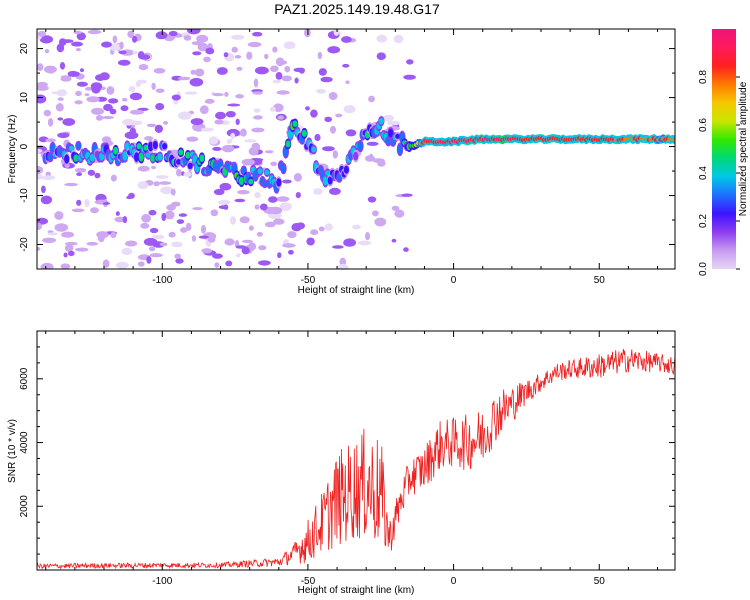 The width and height of the screenshot is (750, 600). Describe the element at coordinates (724, 149) in the screenshot. I see `colorbar-scale` at that location.